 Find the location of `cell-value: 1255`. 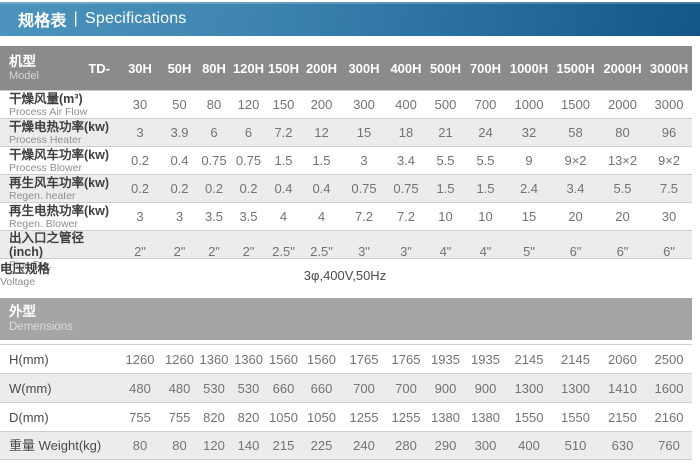

cell-value: 1255 is located at coordinates (364, 417).